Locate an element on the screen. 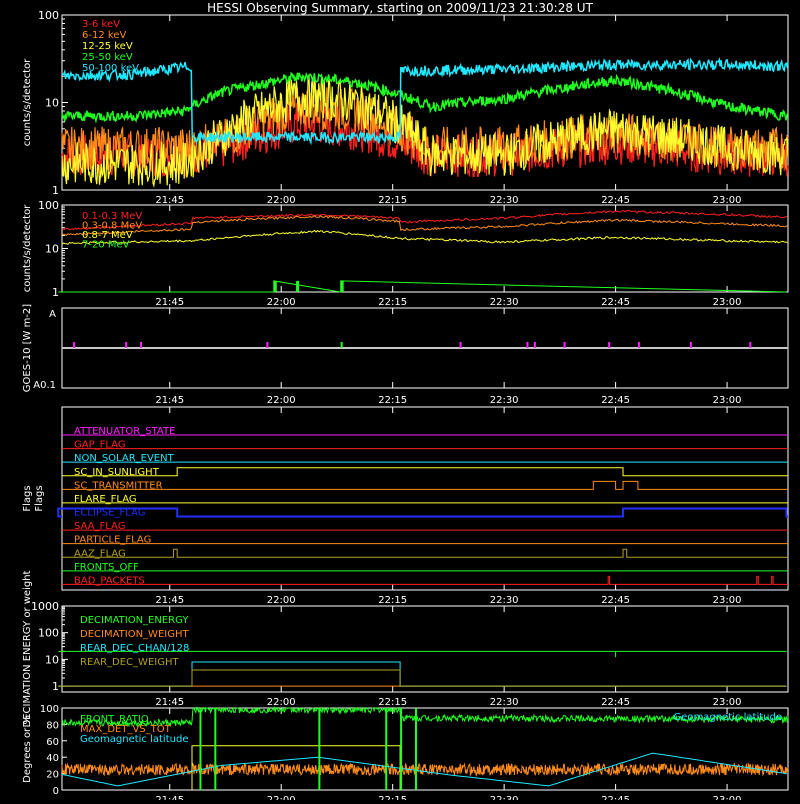  flag-label-5: FLARE_FLAG is located at coordinates (105, 499).